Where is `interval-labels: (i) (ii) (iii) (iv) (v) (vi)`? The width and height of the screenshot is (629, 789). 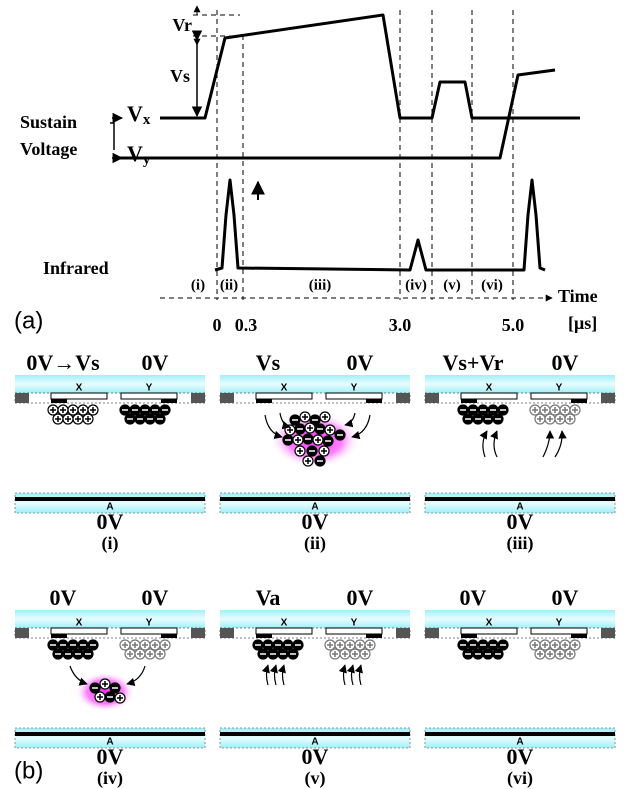 interval-labels: (i) (ii) (iii) (iv) (v) (vi) is located at coordinates (347, 285).